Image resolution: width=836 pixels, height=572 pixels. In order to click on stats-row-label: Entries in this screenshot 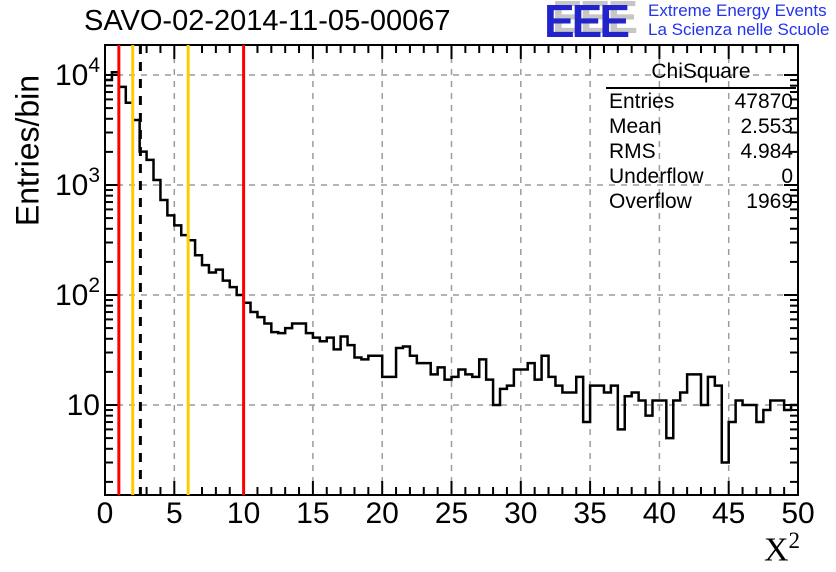, I will do `click(642, 101)`.